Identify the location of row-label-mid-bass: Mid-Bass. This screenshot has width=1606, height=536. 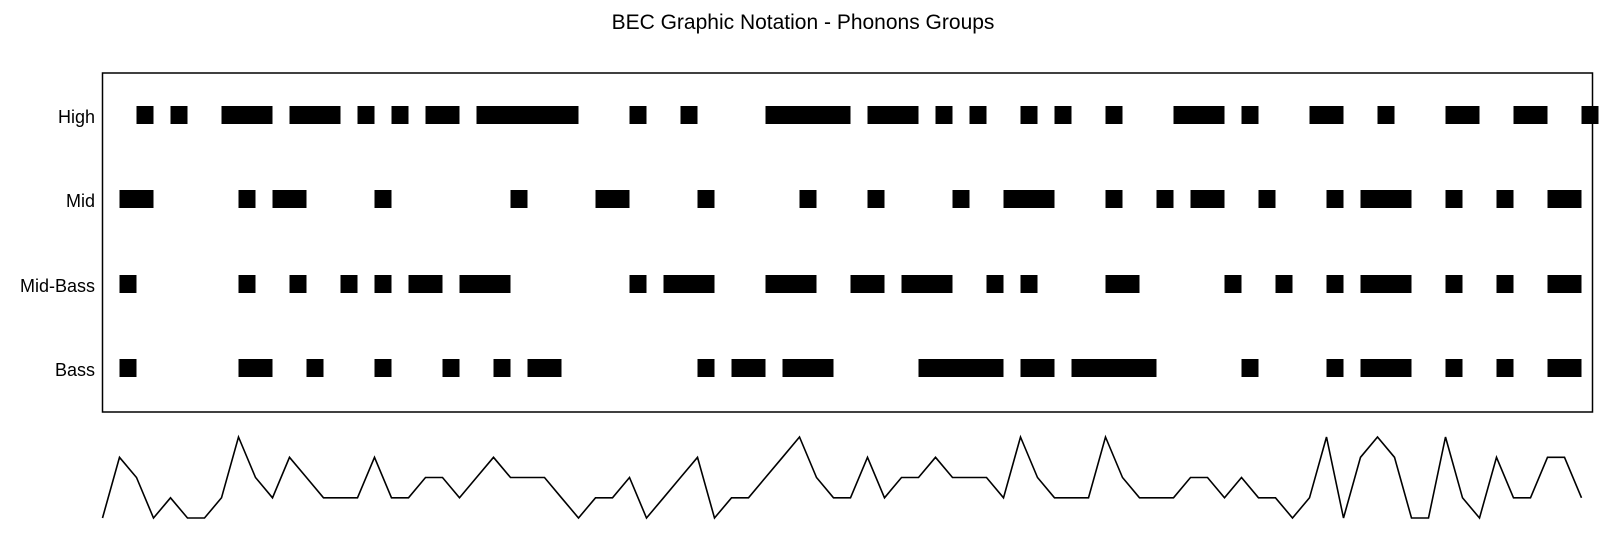
(57, 286).